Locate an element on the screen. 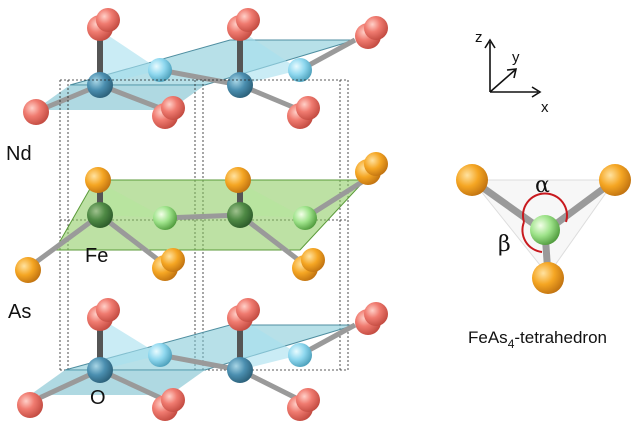 The width and height of the screenshot is (633, 428). coordinate-axes is located at coordinates (513, 68).